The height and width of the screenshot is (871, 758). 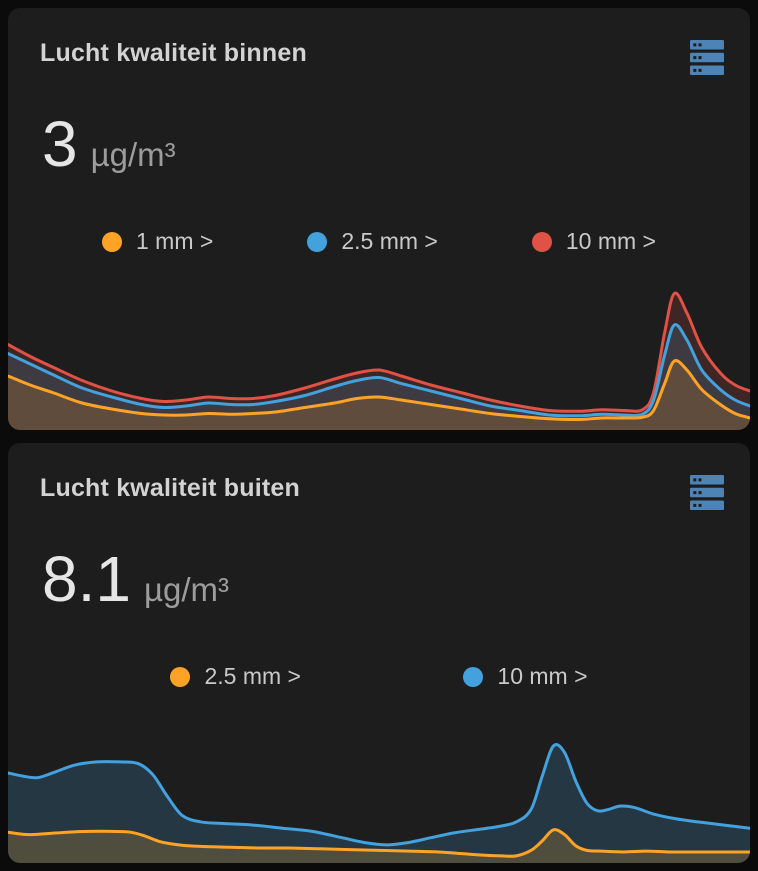 I want to click on card-title-indoor: Lucht kwaliteit binnen, so click(x=173, y=53).